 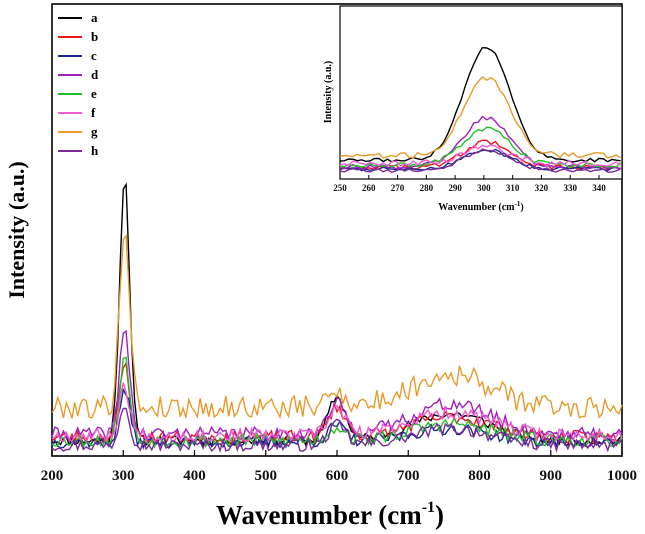 What do you see at coordinates (94, 17) in the screenshot?
I see `legend-label-a: a` at bounding box center [94, 17].